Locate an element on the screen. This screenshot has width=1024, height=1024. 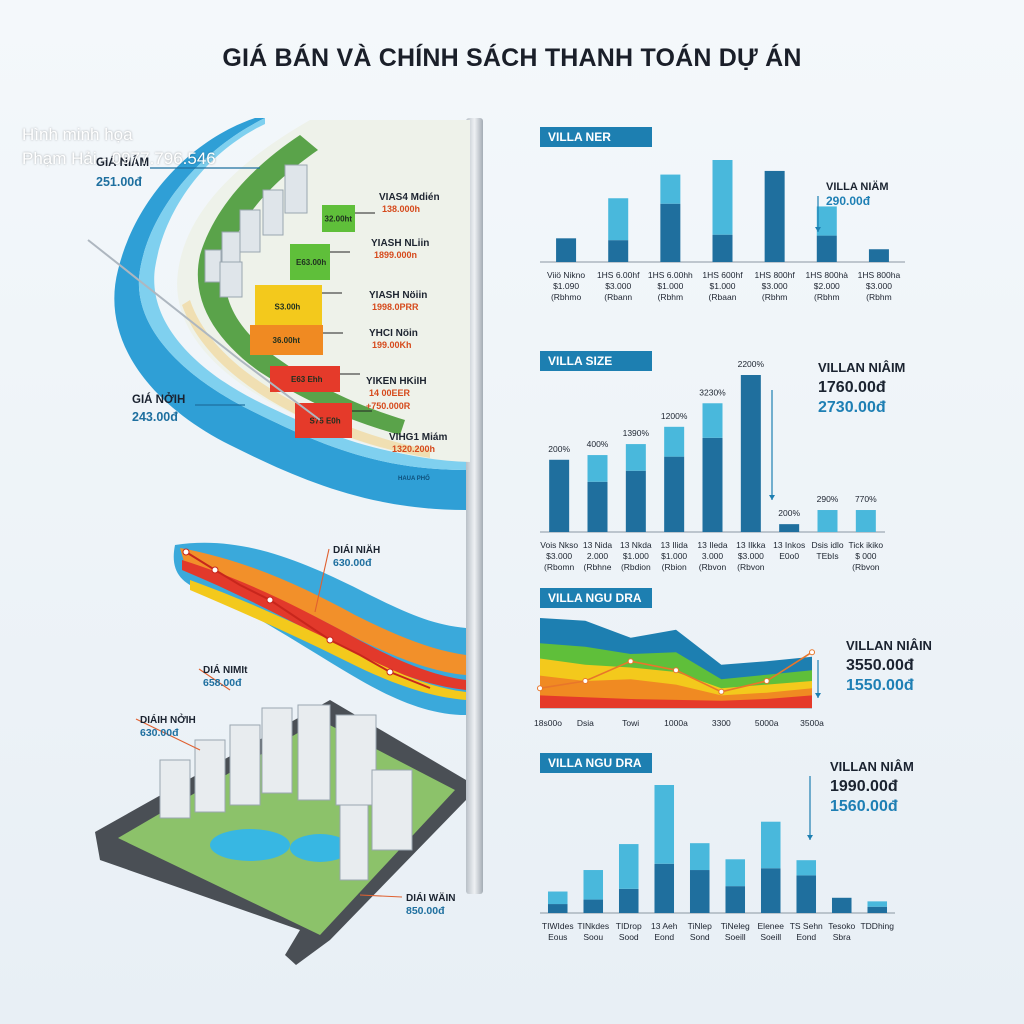
annotation-arrowhead is located at coordinates (818, 229).